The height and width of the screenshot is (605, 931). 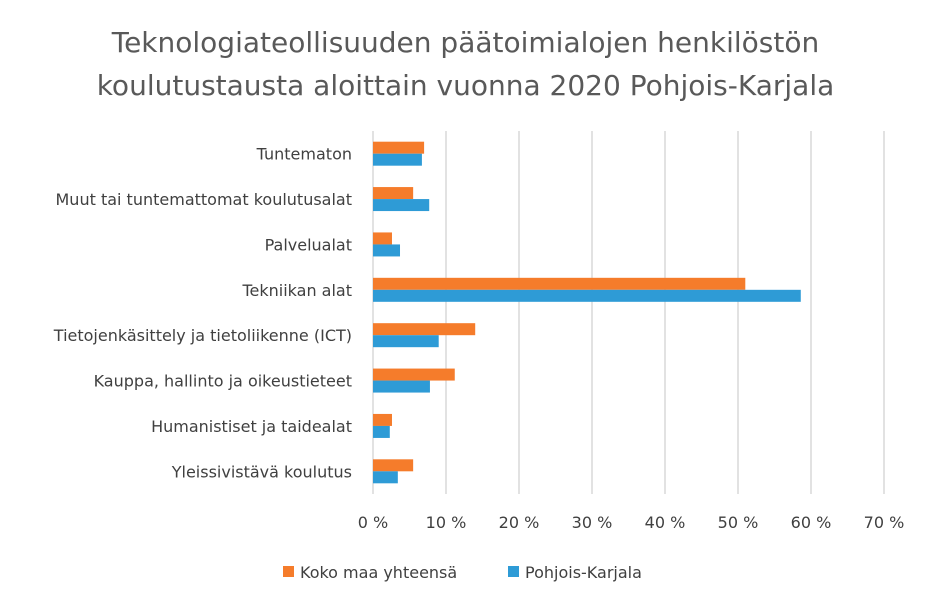 What do you see at coordinates (462, 572) in the screenshot?
I see `legend: Koko maa yhteensä Pohjois-Karjala` at bounding box center [462, 572].